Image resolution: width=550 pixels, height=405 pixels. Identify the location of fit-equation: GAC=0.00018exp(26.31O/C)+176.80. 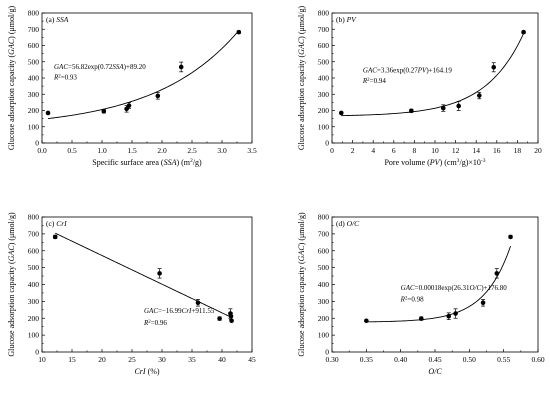
(454, 288).